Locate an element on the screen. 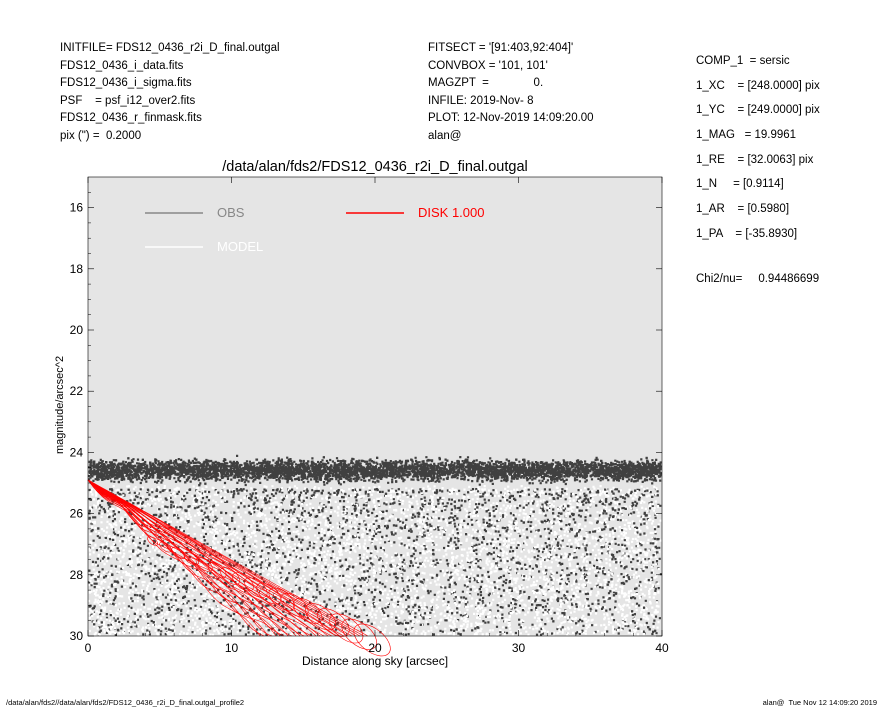 The width and height of the screenshot is (885, 708). x-axis-label: Distance along sky [arcsec] is located at coordinates (375, 661).